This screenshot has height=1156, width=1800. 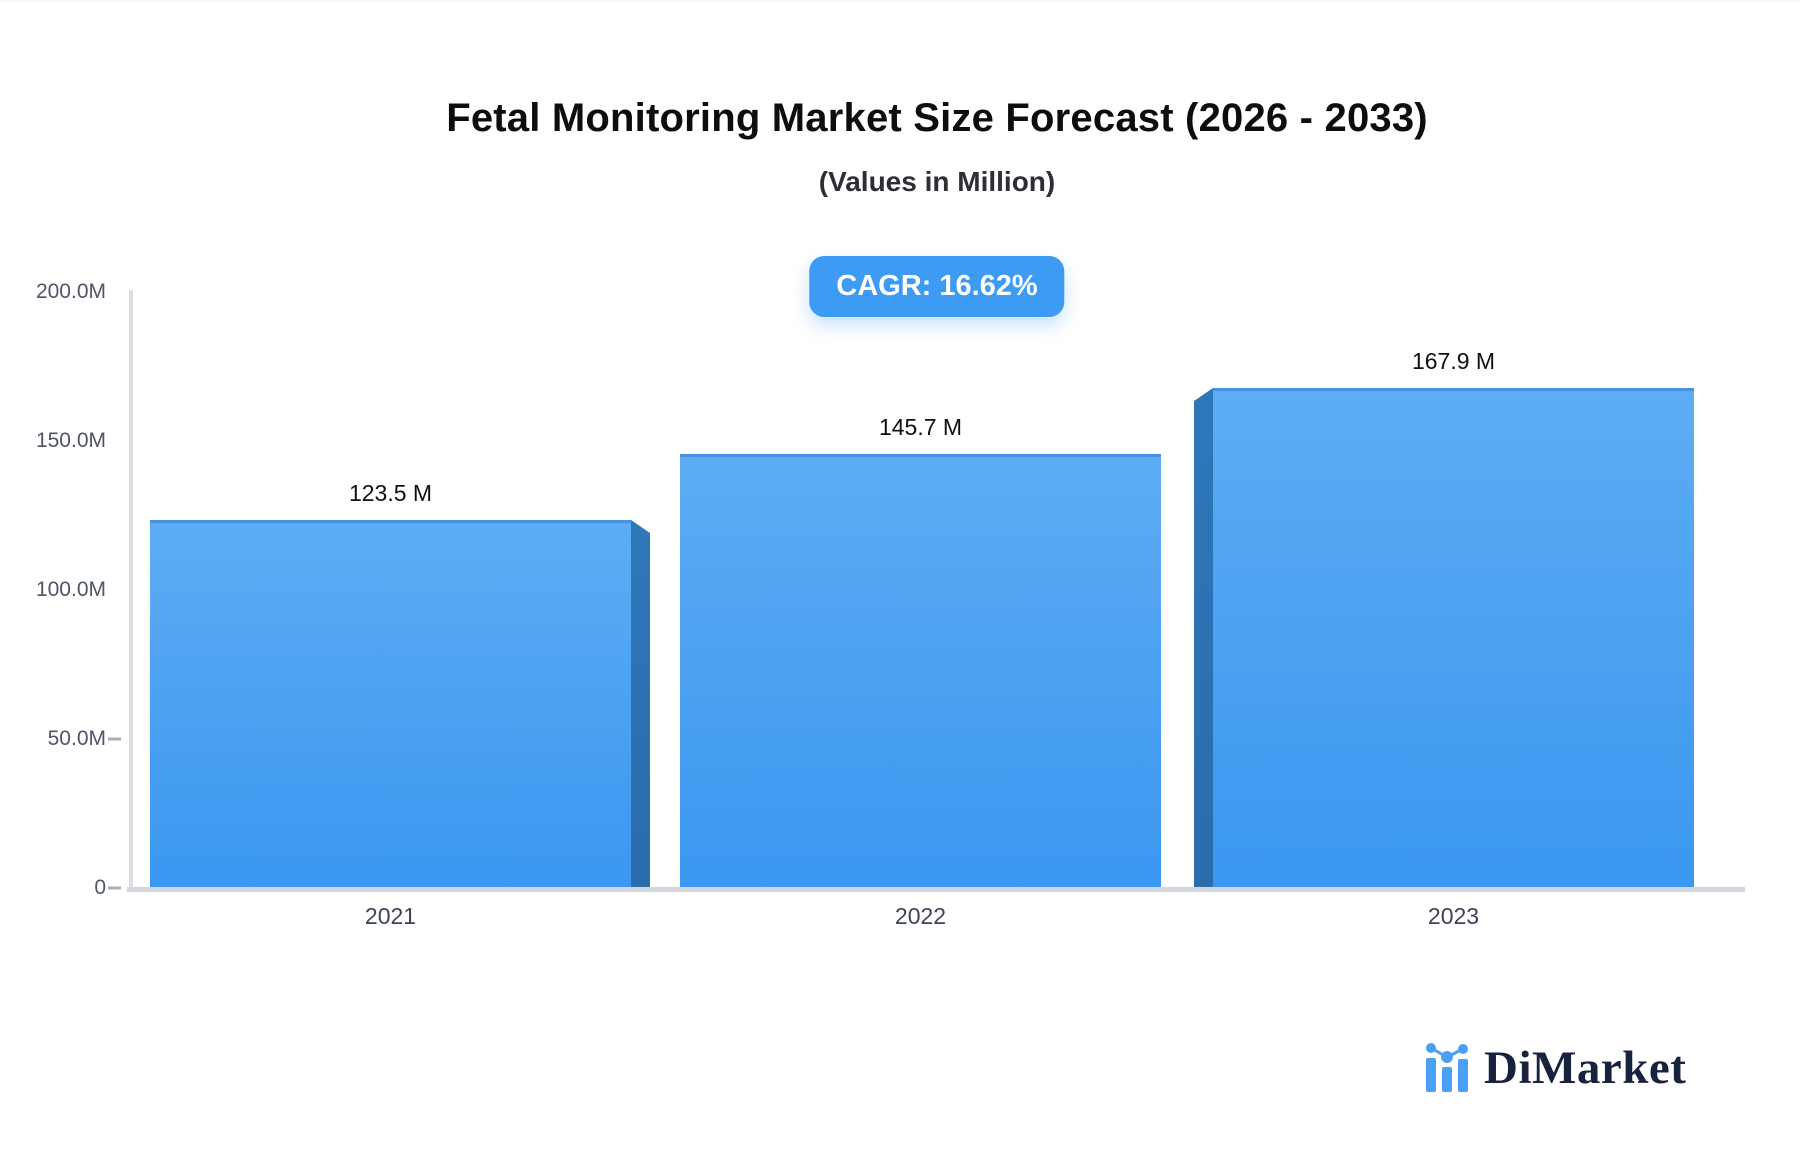 What do you see at coordinates (1447, 1067) in the screenshot?
I see `mini-bar-chart-icon` at bounding box center [1447, 1067].